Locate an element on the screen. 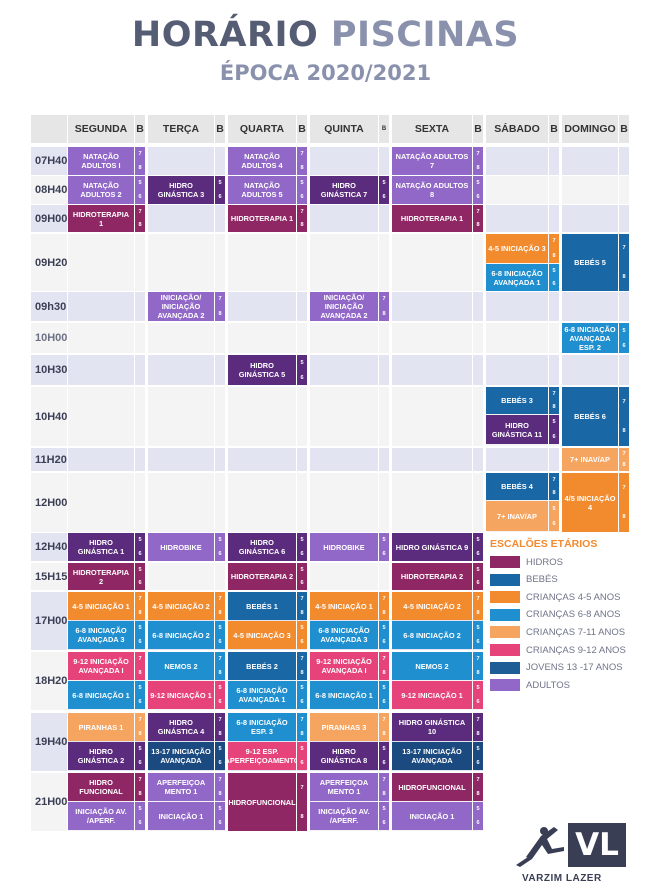 The width and height of the screenshot is (651, 894). class-block: HIDRO GINÁSTICA 11 is located at coordinates (517, 429).